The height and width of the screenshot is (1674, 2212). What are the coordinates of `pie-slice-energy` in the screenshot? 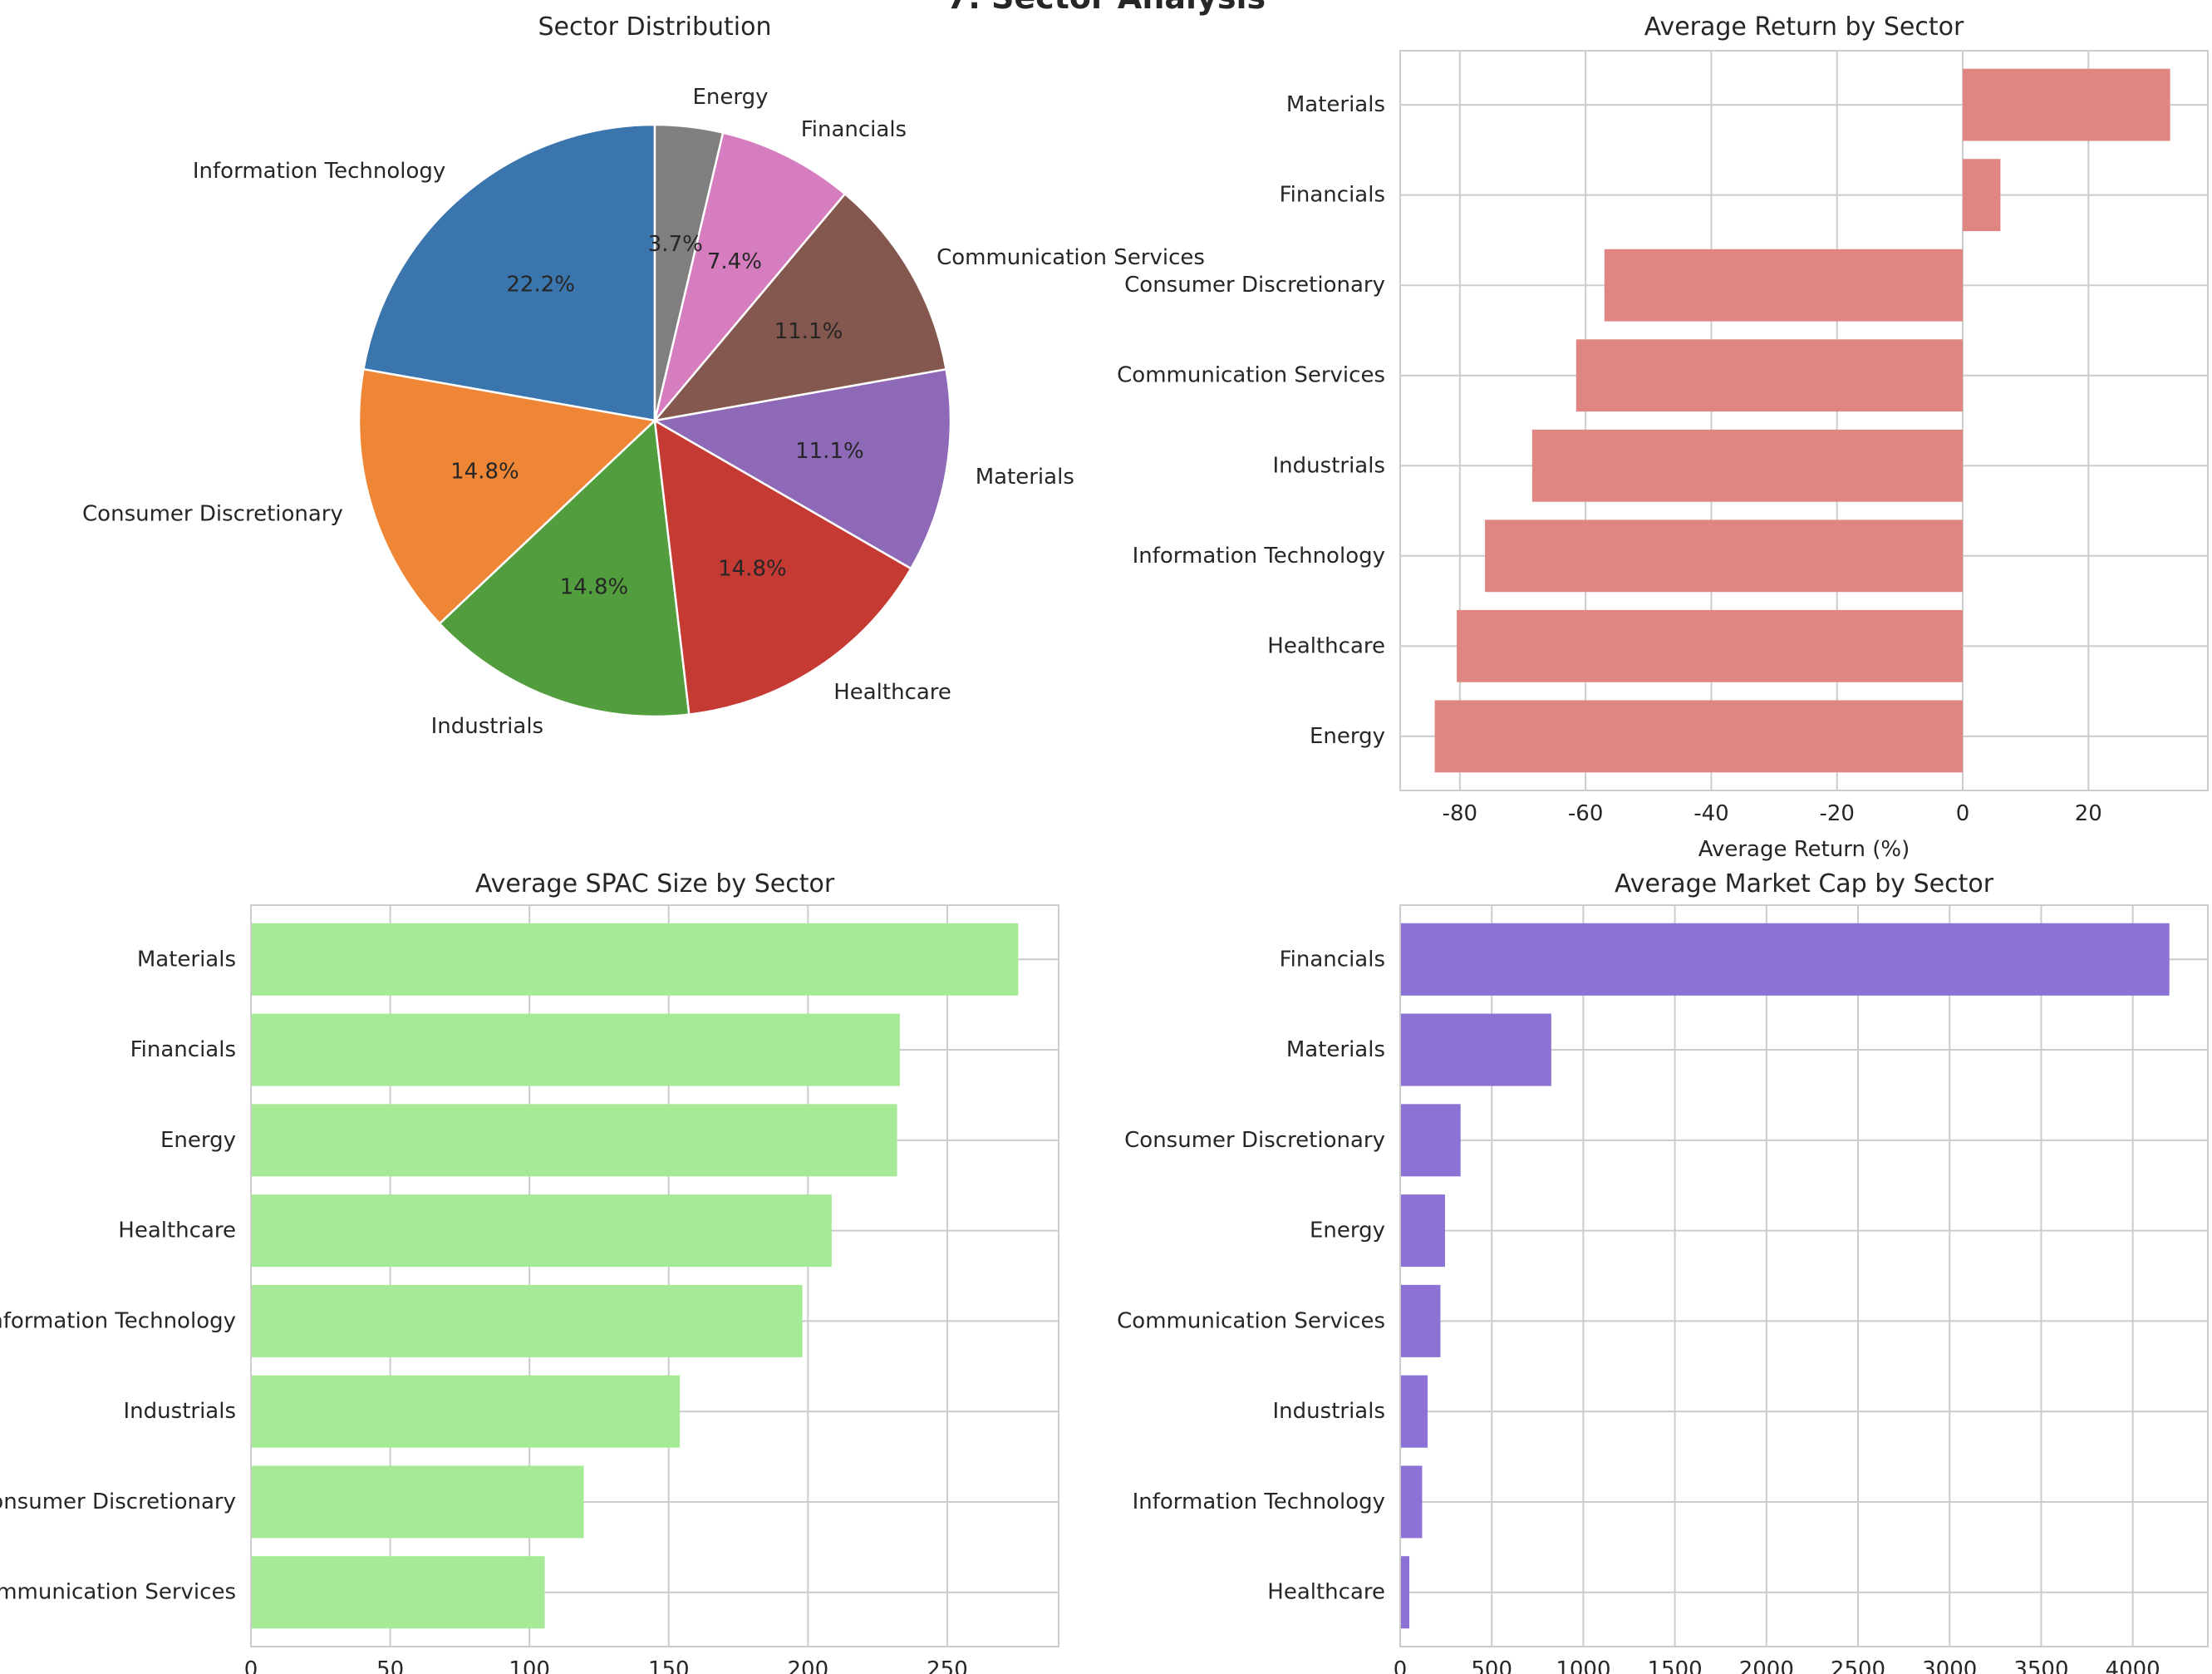 It's located at (689, 272).